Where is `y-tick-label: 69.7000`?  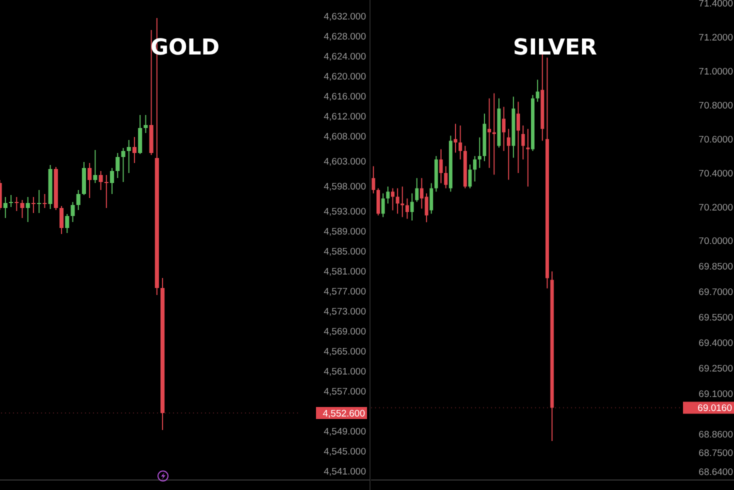
y-tick-label: 69.7000 is located at coordinates (715, 292).